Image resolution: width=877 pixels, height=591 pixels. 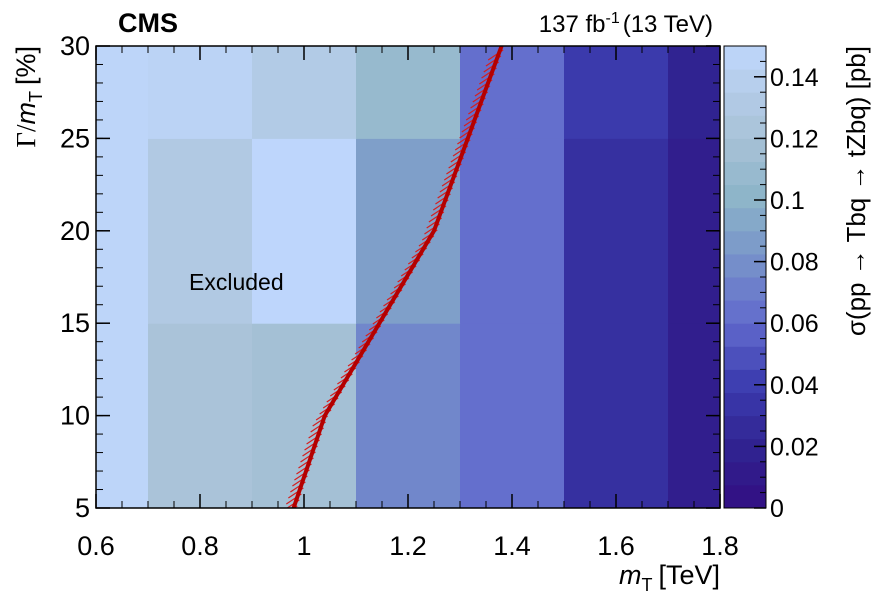 I want to click on excluded-annotation: Excluded, so click(x=236, y=282).